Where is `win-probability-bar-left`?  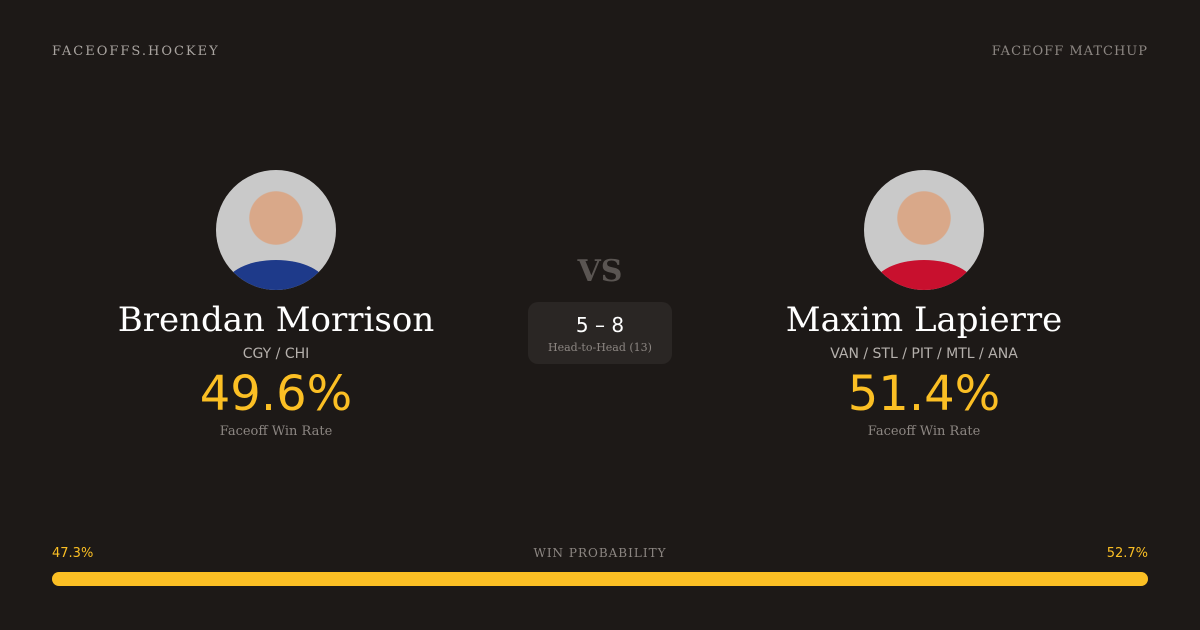 win-probability-bar-left is located at coordinates (311, 579).